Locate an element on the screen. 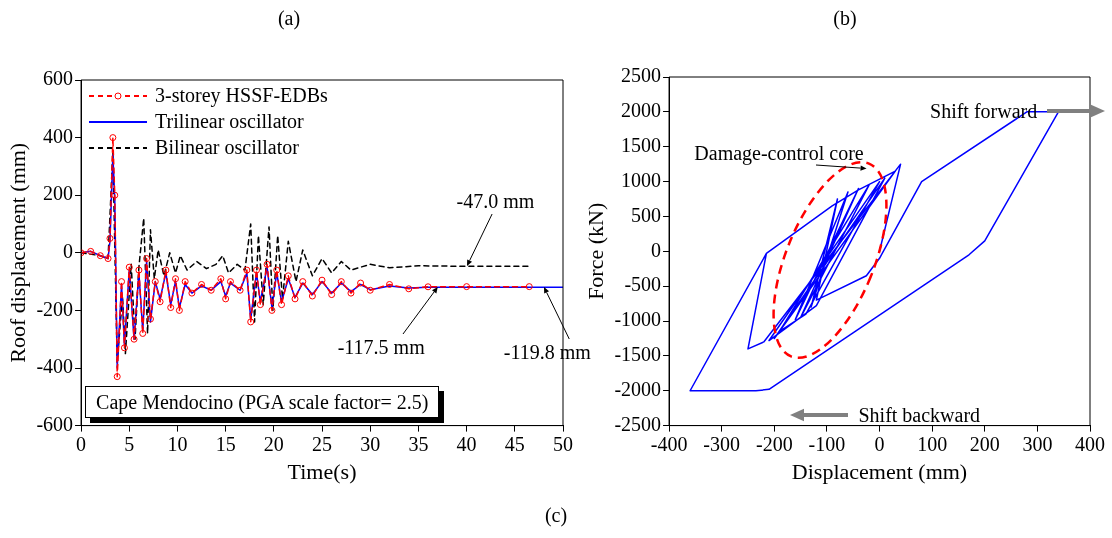  y-tick-label: 2000 is located at coordinates (641, 110).